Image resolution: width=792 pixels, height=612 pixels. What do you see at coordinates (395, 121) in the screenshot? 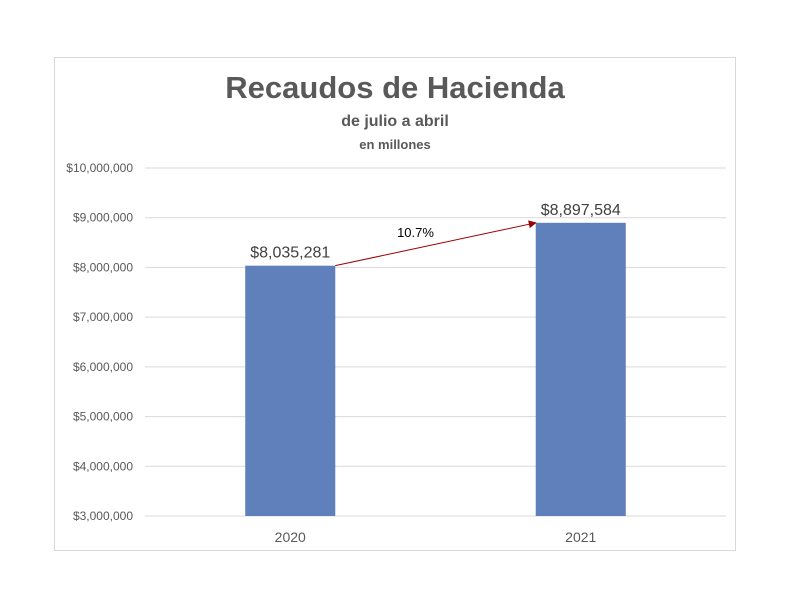
I see `chart-subtitle: de julio a abril` at bounding box center [395, 121].